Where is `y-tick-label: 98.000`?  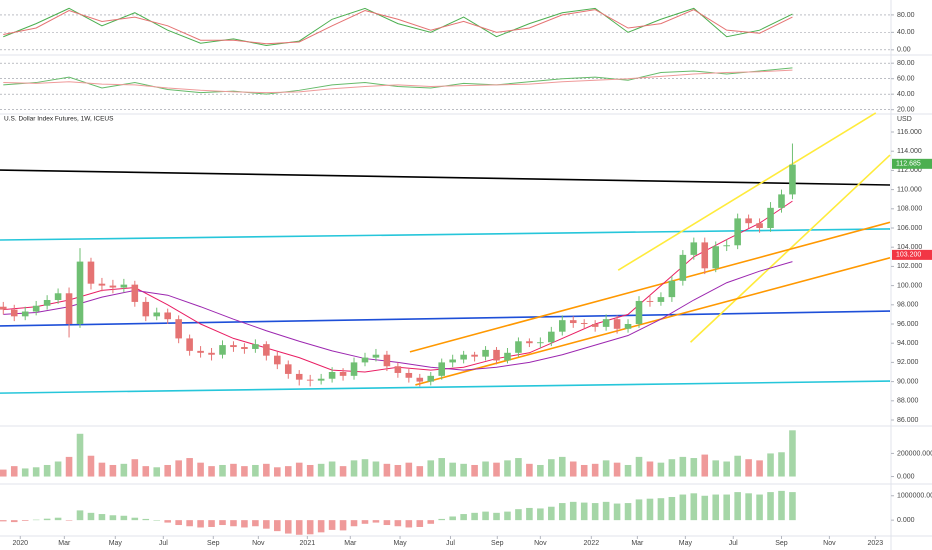
y-tick-label: 98.000 is located at coordinates (908, 305).